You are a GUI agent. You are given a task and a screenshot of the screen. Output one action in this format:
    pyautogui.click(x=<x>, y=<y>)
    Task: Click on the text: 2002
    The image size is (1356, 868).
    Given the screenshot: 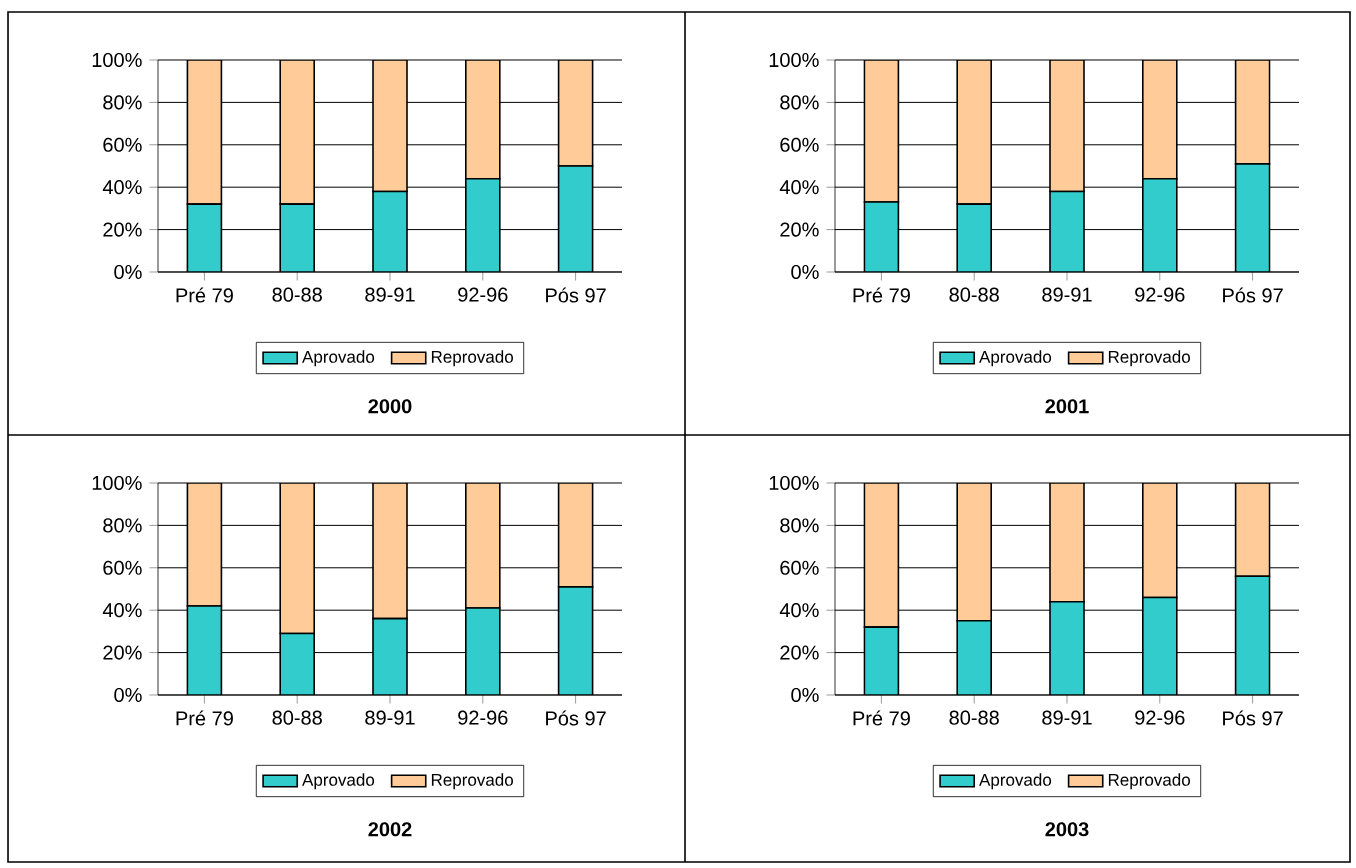 What is the action you would take?
    pyautogui.click(x=390, y=829)
    